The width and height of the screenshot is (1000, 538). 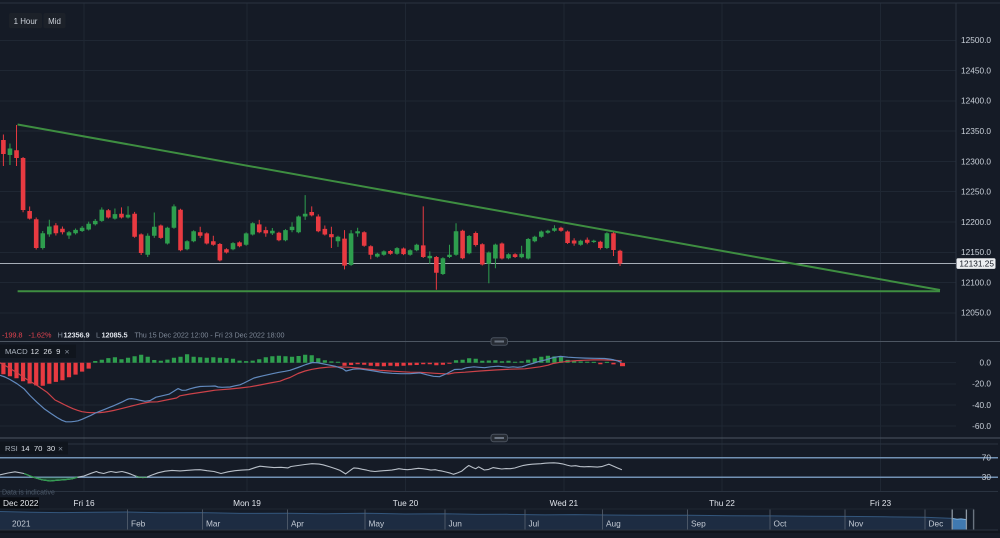 What do you see at coordinates (976, 161) in the screenshot?
I see `svg-text: 12300.0` at bounding box center [976, 161].